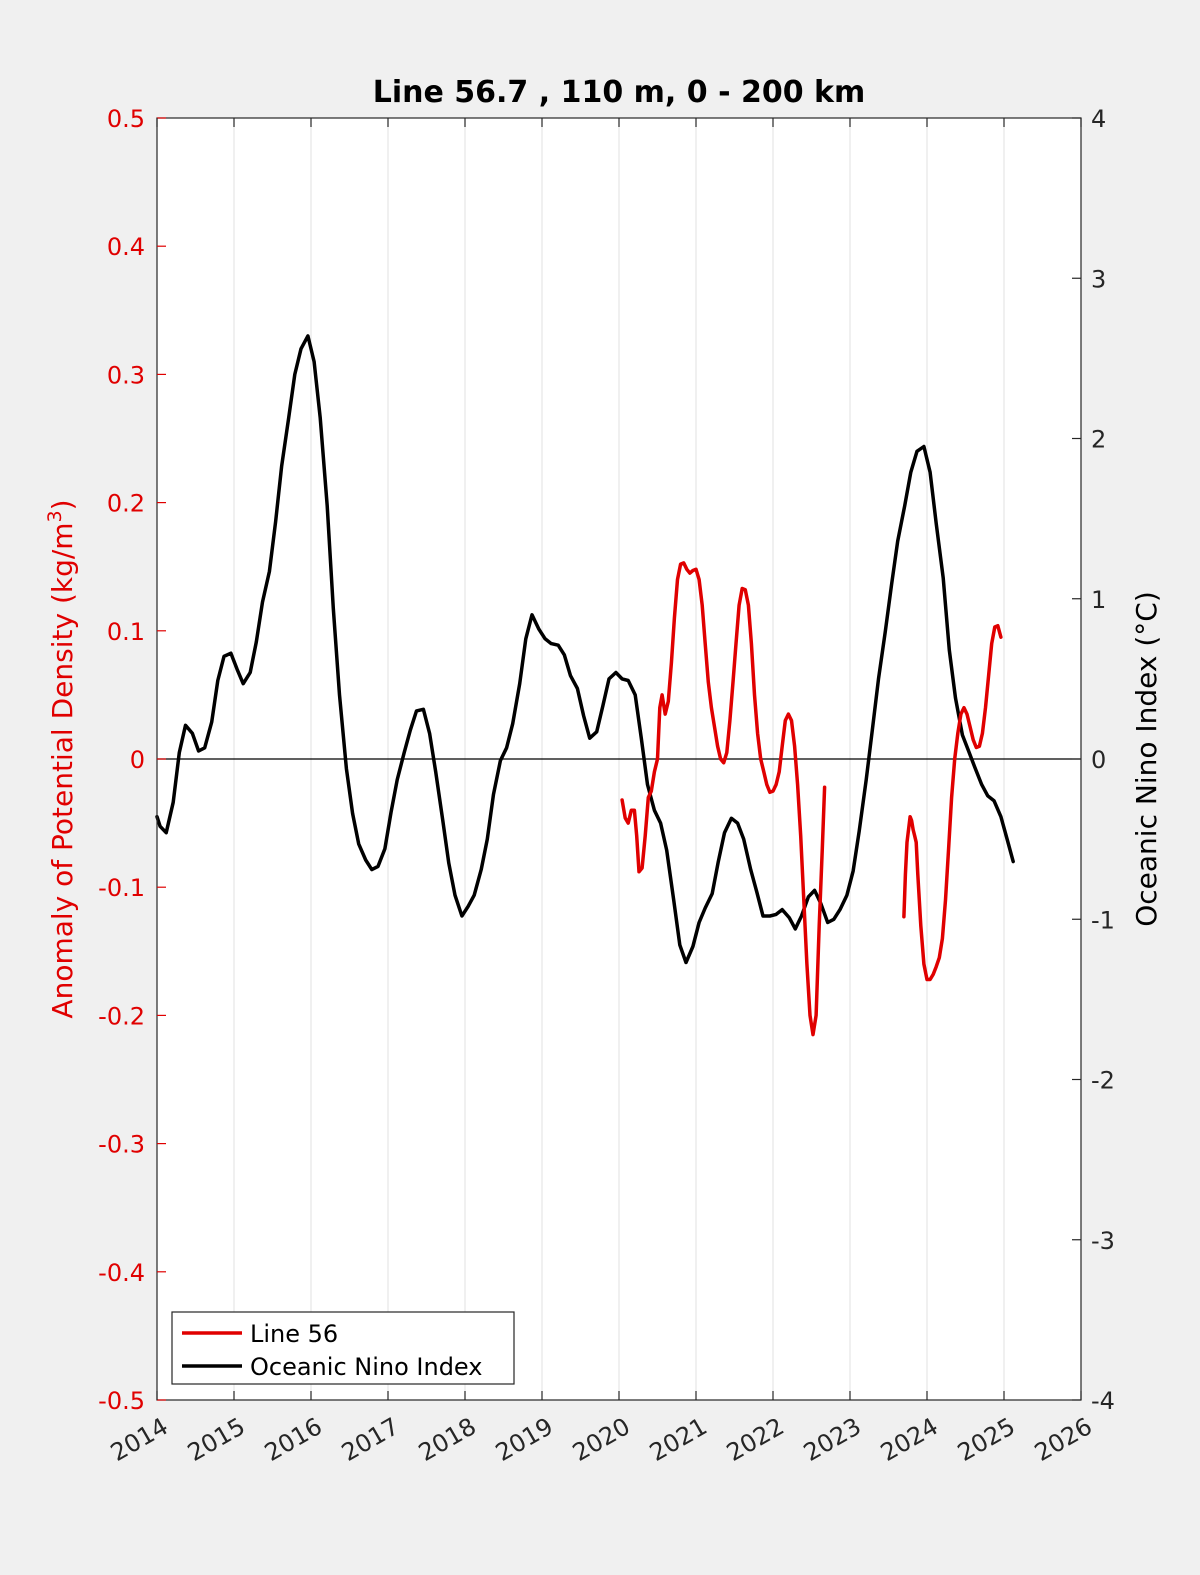  Describe the element at coordinates (1098, 440) in the screenshot. I see `right-tick-label-2: 2` at that location.